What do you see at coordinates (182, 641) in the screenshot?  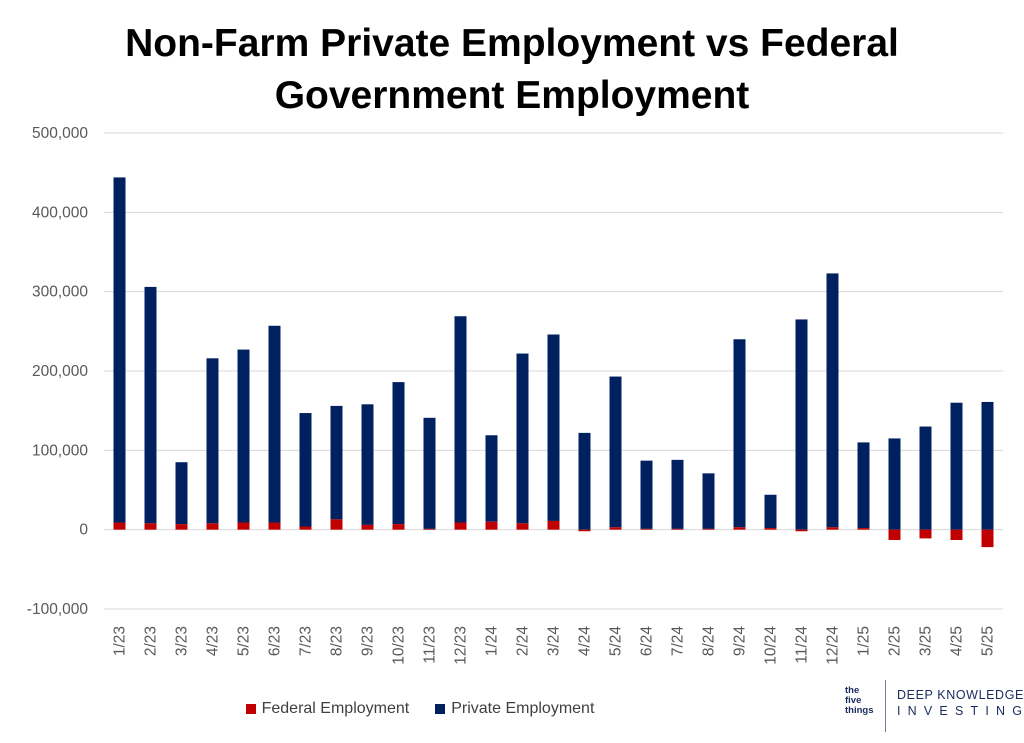 I see `x-tick-label: 3/23` at bounding box center [182, 641].